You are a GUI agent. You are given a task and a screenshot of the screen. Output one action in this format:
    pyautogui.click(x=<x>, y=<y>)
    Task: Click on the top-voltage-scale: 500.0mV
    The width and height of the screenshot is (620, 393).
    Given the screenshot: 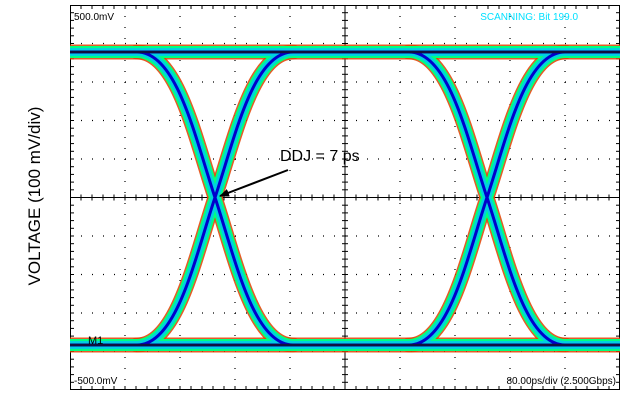 What is the action you would take?
    pyautogui.click(x=94, y=17)
    